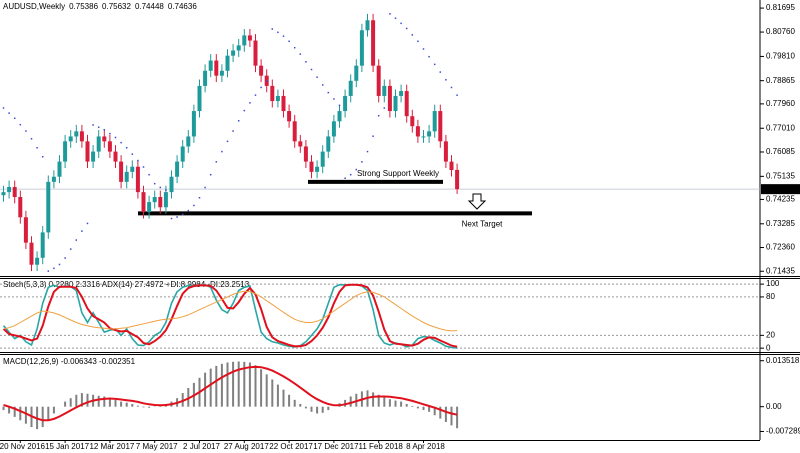 The width and height of the screenshot is (800, 453). Describe the element at coordinates (291, 446) in the screenshot. I see `x-tick-label: 22 Oct 2017` at that location.